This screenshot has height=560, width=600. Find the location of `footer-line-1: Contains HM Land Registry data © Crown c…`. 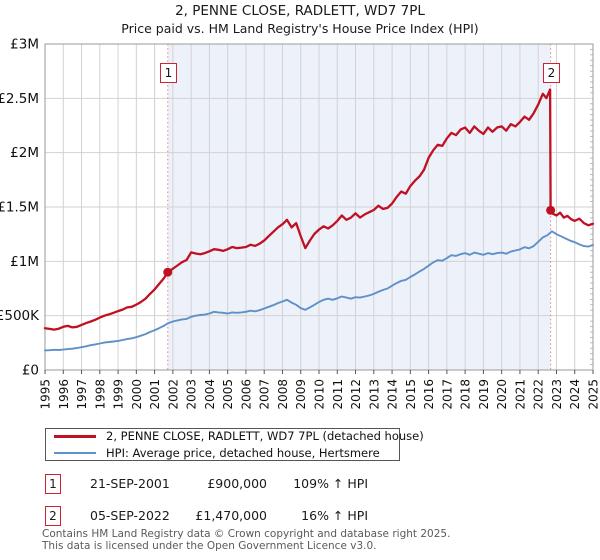

footer-line-1: Contains HM Land Registry data © Crown c… is located at coordinates (246, 534).